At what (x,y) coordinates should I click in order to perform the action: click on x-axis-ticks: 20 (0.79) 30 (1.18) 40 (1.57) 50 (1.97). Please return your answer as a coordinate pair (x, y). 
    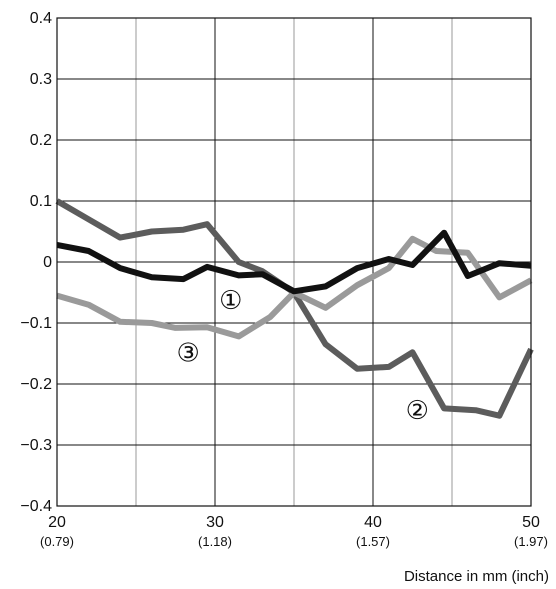
    Looking at the image, I should click on (294, 531).